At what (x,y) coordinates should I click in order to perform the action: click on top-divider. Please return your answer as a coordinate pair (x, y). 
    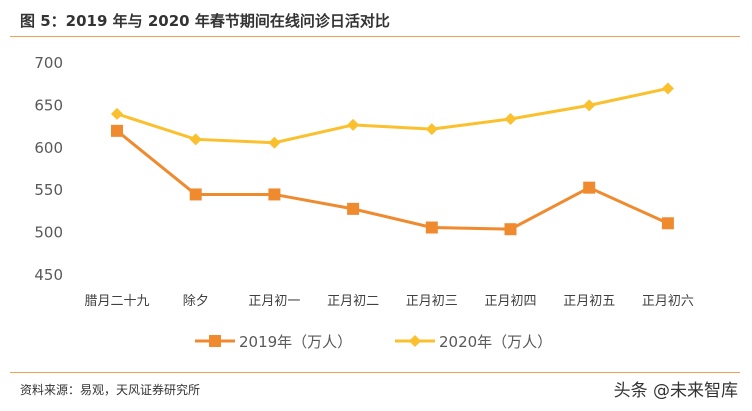
    Looking at the image, I should click on (375, 36).